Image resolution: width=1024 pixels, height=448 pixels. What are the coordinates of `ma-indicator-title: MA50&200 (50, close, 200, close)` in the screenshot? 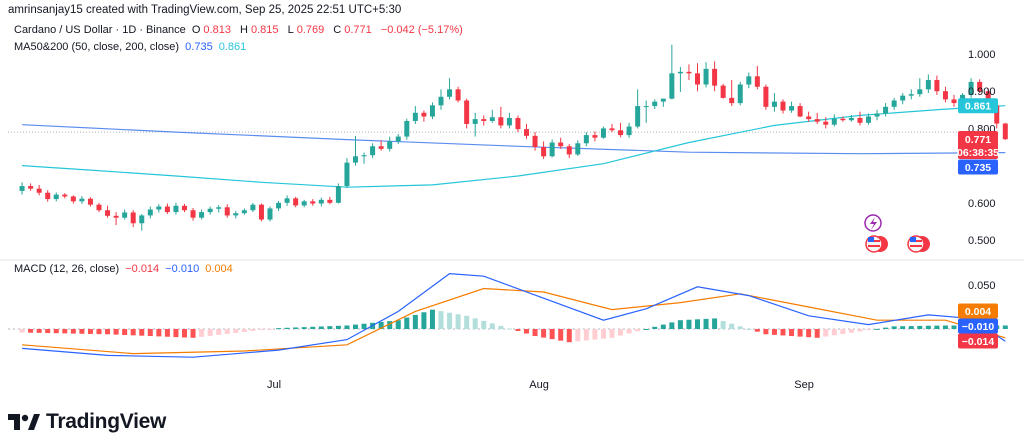 It's located at (97, 47).